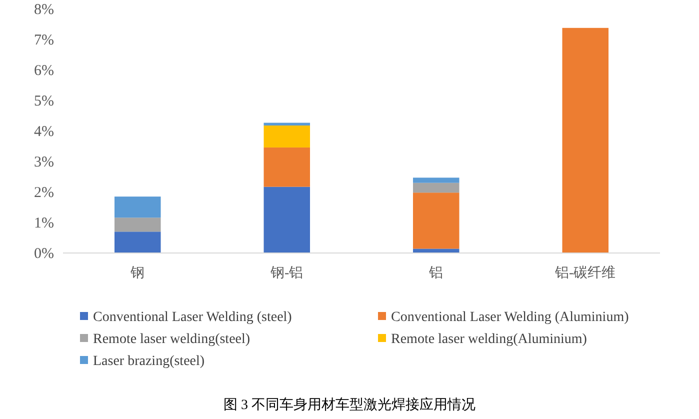  What do you see at coordinates (192, 317) in the screenshot?
I see `legend-label: Conventional Laser Welding (steel)` at bounding box center [192, 317].